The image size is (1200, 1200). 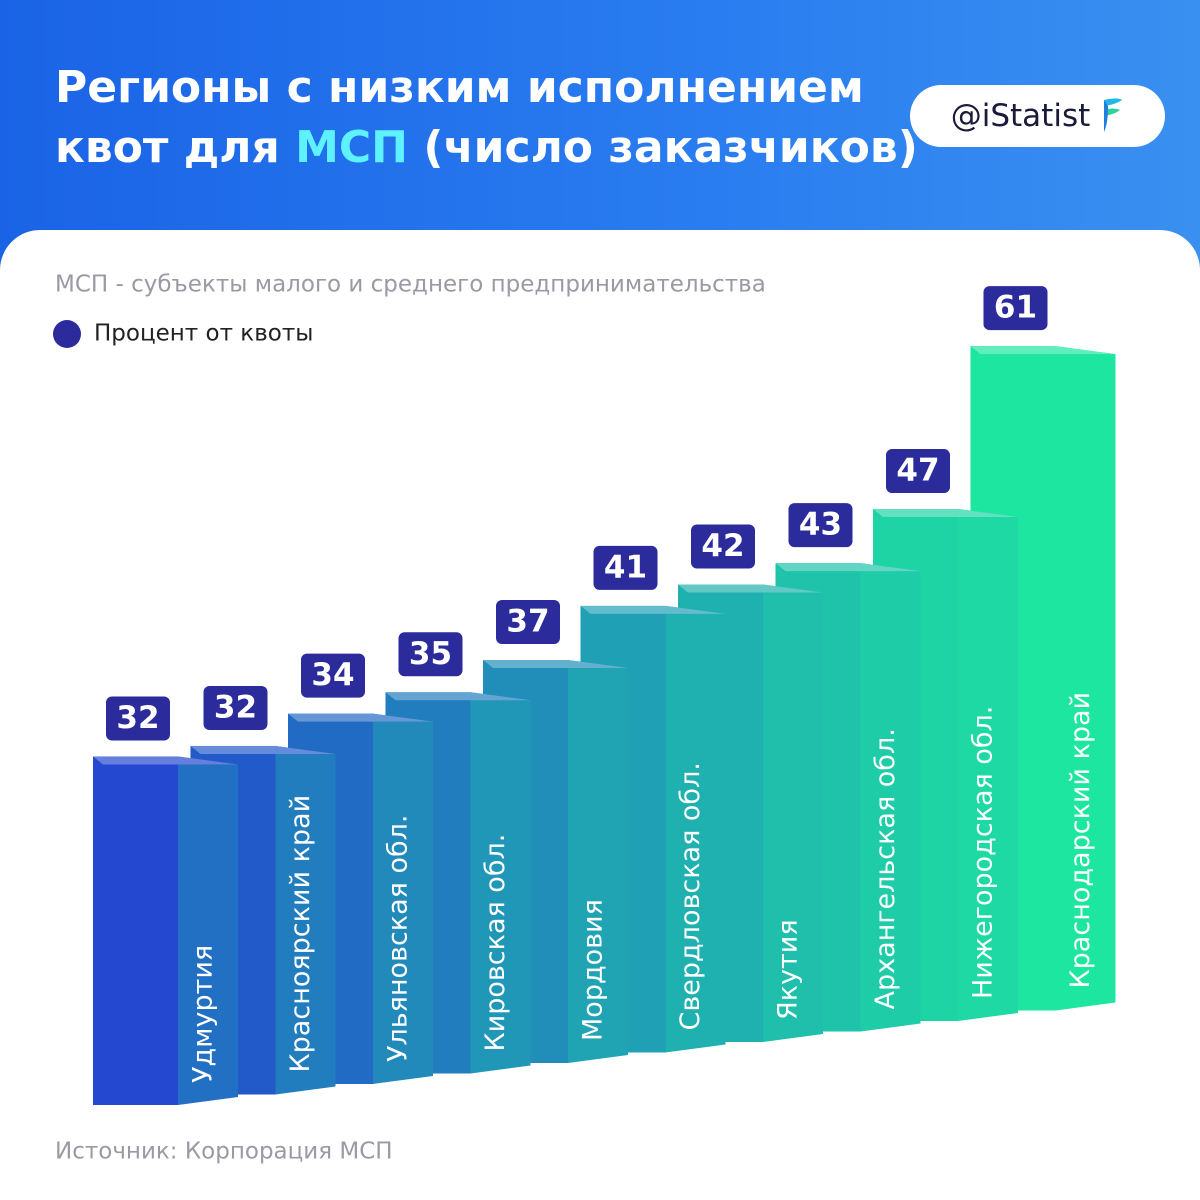 I want to click on value-label: 34, so click(x=332, y=675).